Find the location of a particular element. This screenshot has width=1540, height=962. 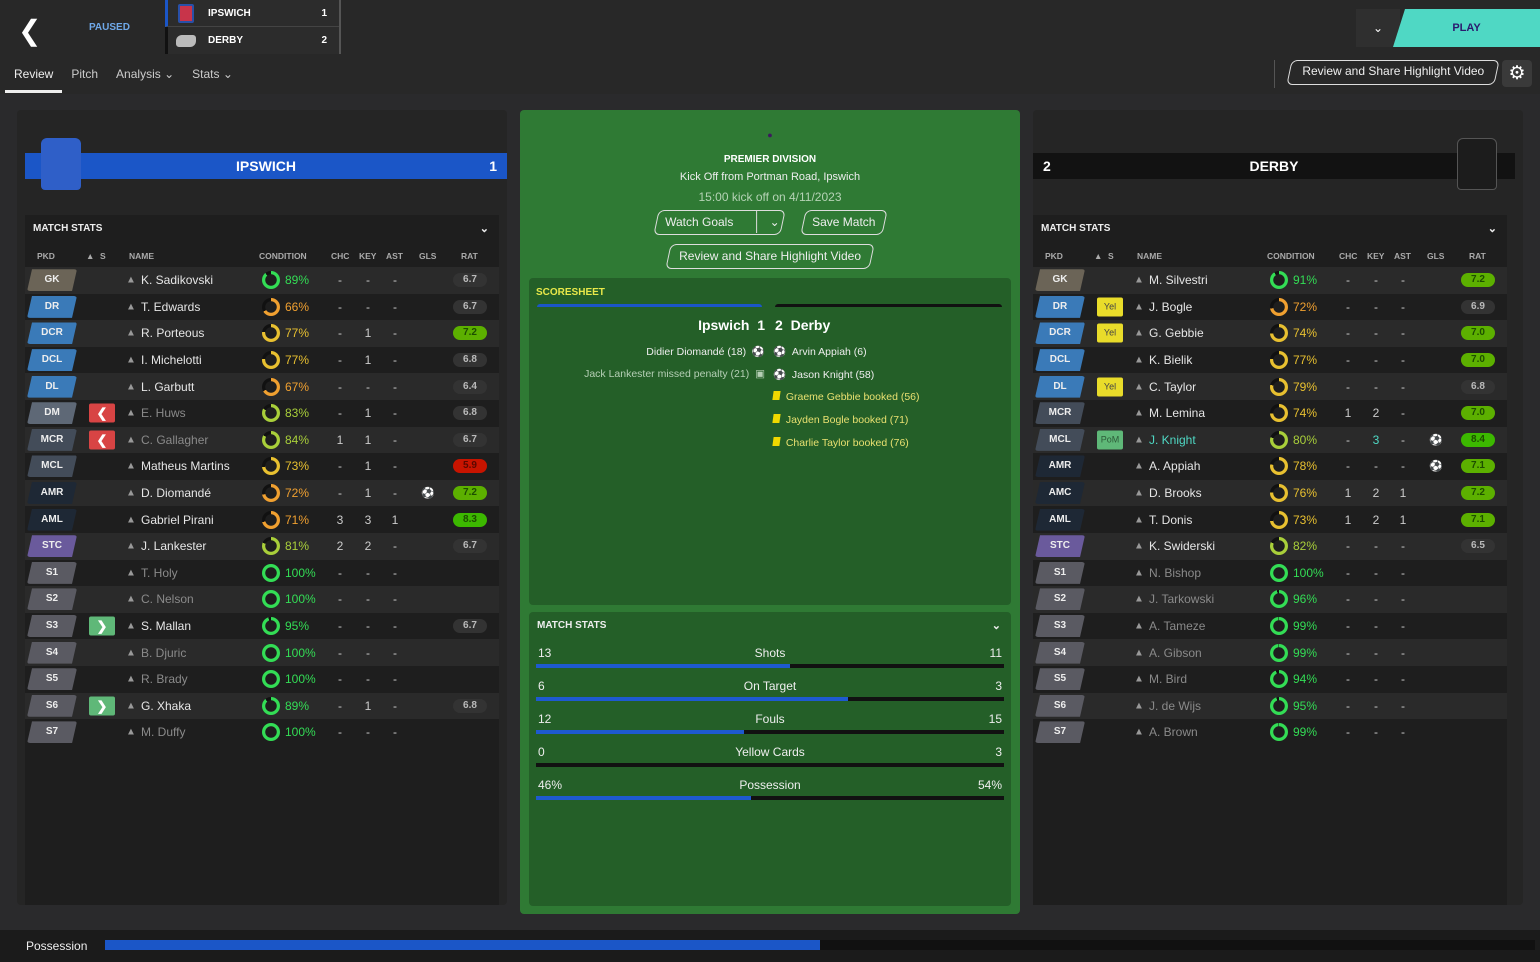

player-name: M. Bird is located at coordinates (1168, 679).